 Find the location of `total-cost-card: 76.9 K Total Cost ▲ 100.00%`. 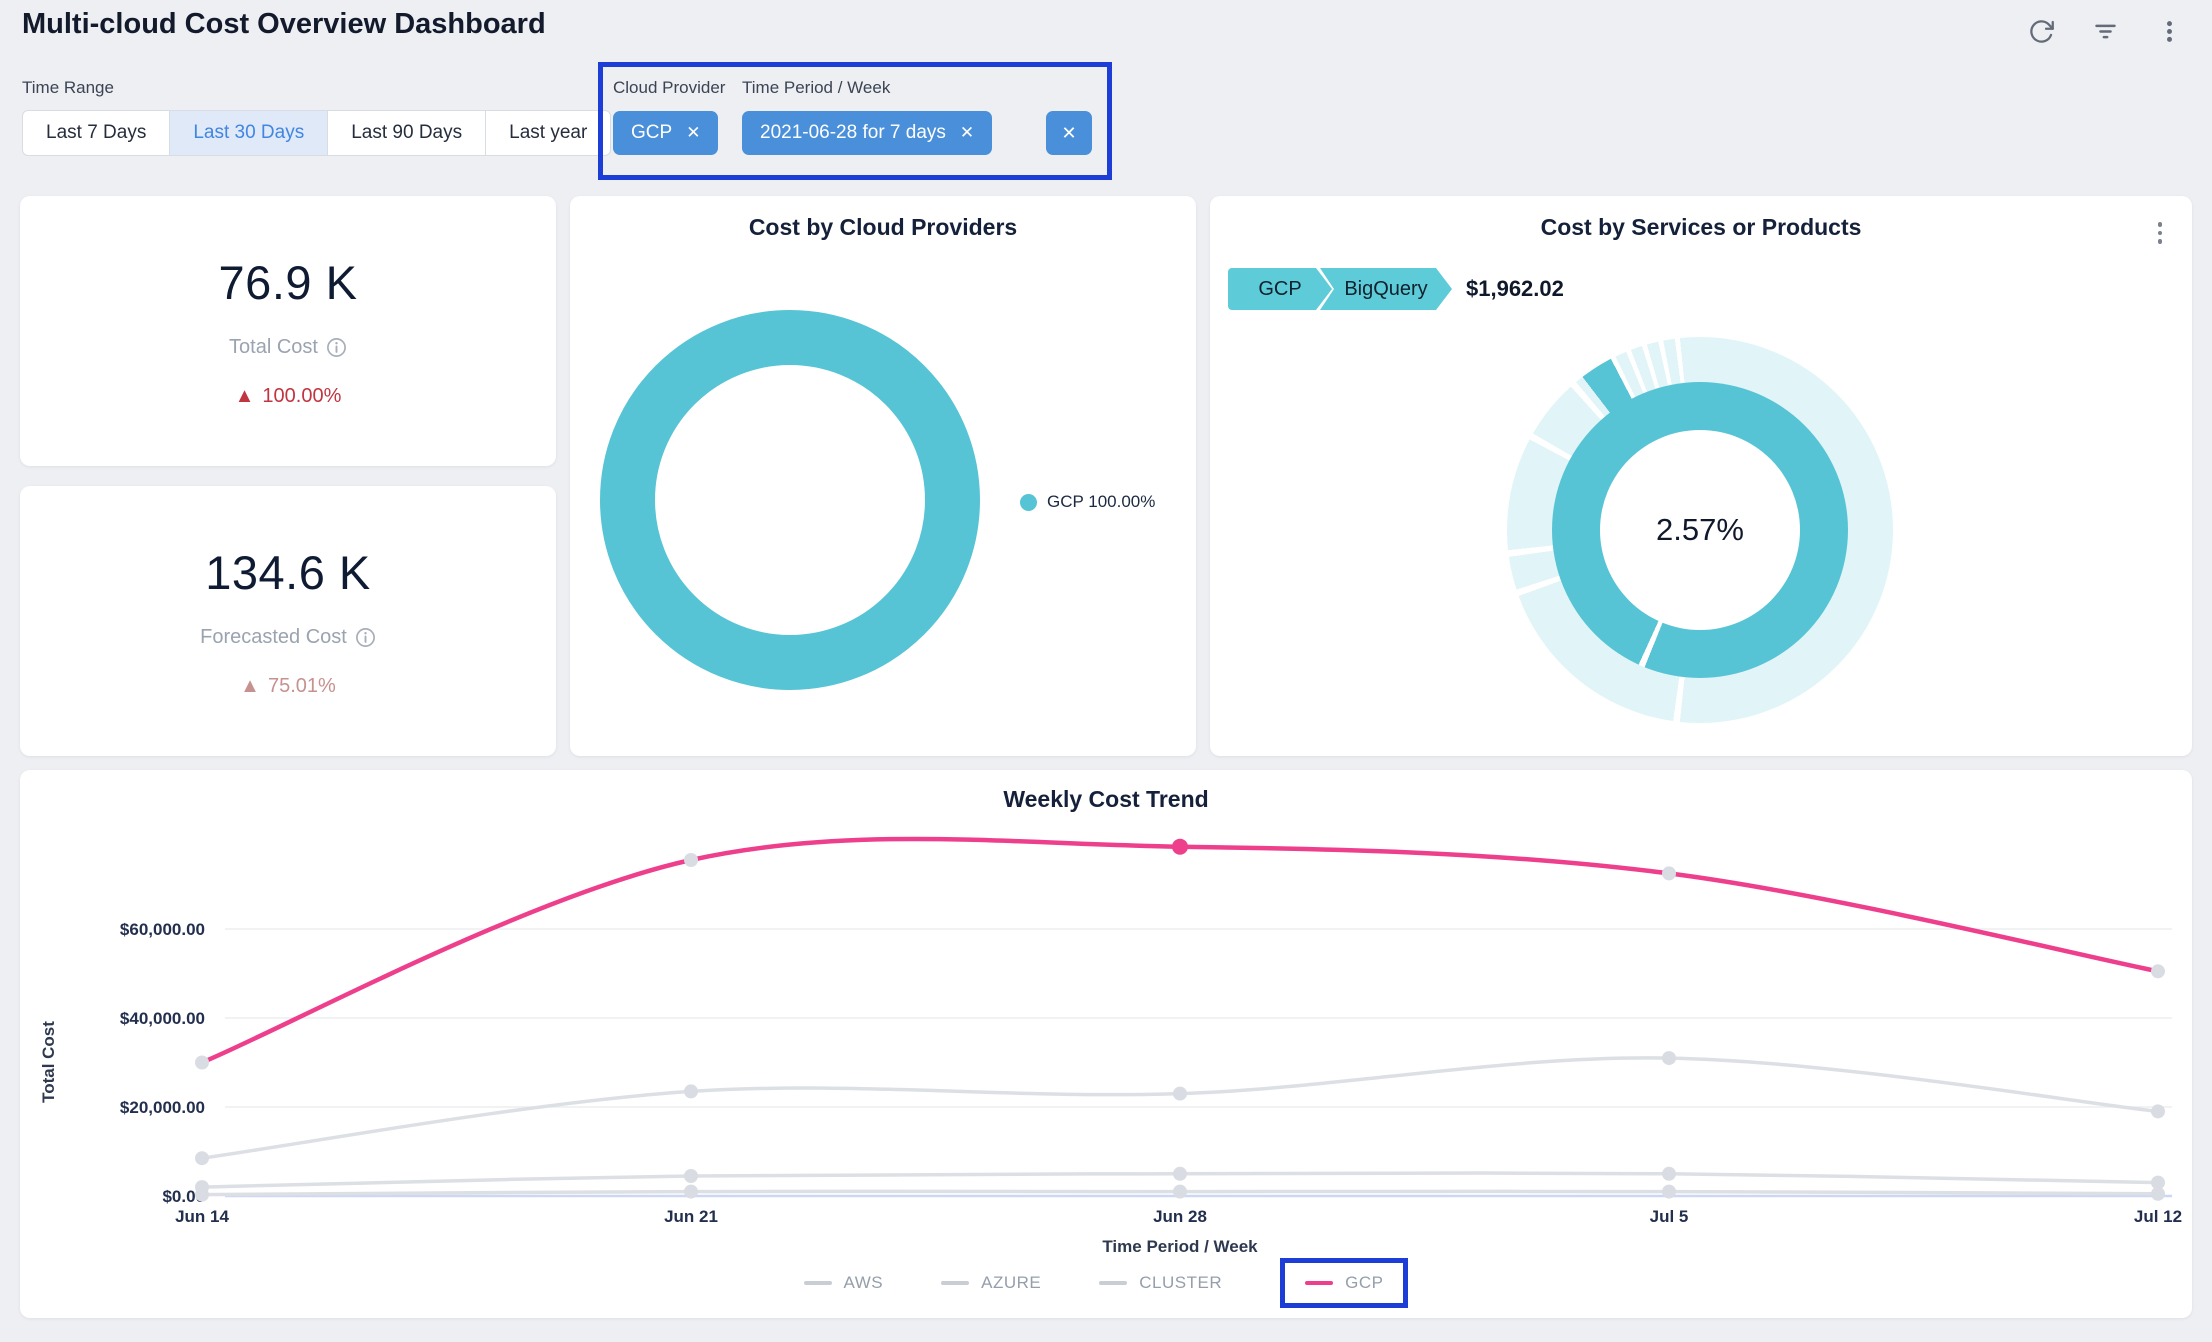

total-cost-card: 76.9 K Total Cost ▲ 100.00% is located at coordinates (288, 331).